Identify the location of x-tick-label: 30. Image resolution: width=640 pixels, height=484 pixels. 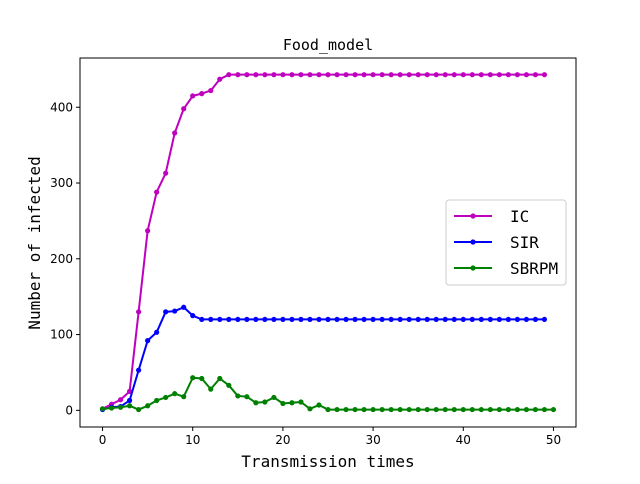
(372, 440).